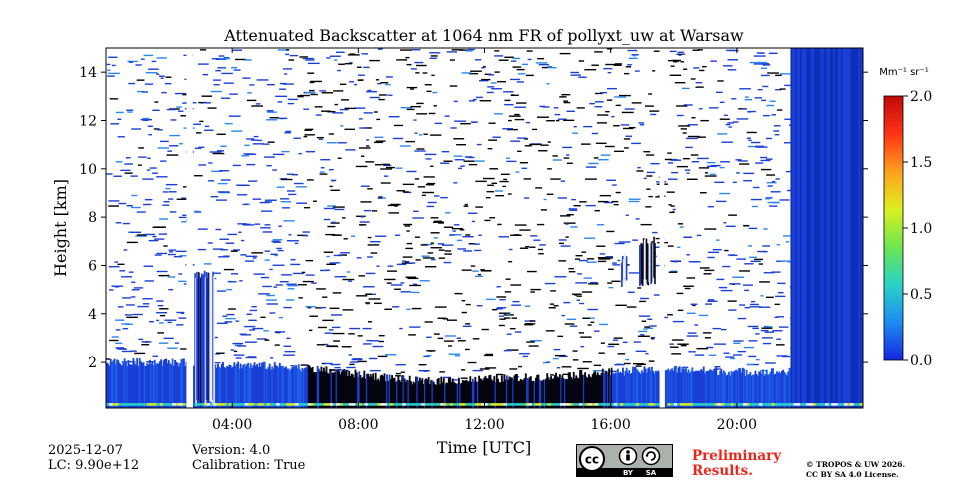 This screenshot has height=480, width=960. Describe the element at coordinates (921, 163) in the screenshot. I see `colorbar-tick-label: 1.5` at that location.